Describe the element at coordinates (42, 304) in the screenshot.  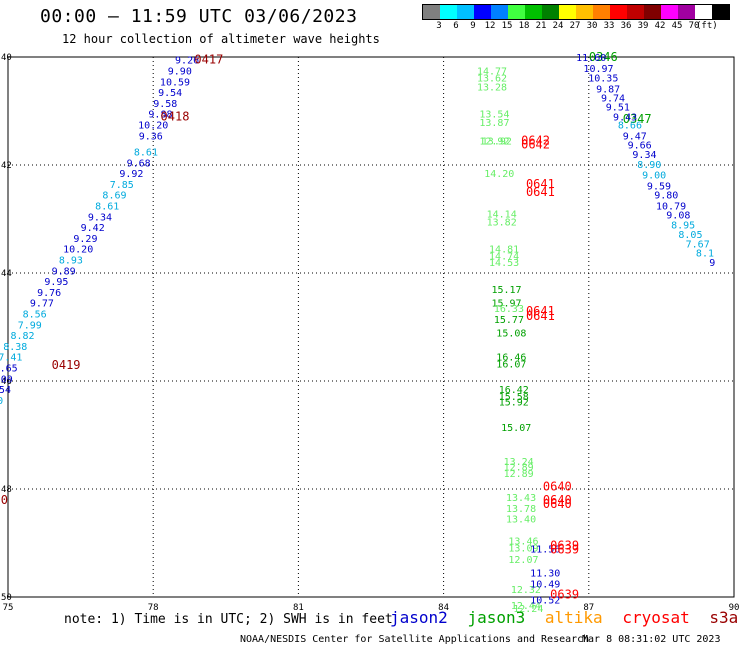
I see `wave-height-label: 9.77` at that location.